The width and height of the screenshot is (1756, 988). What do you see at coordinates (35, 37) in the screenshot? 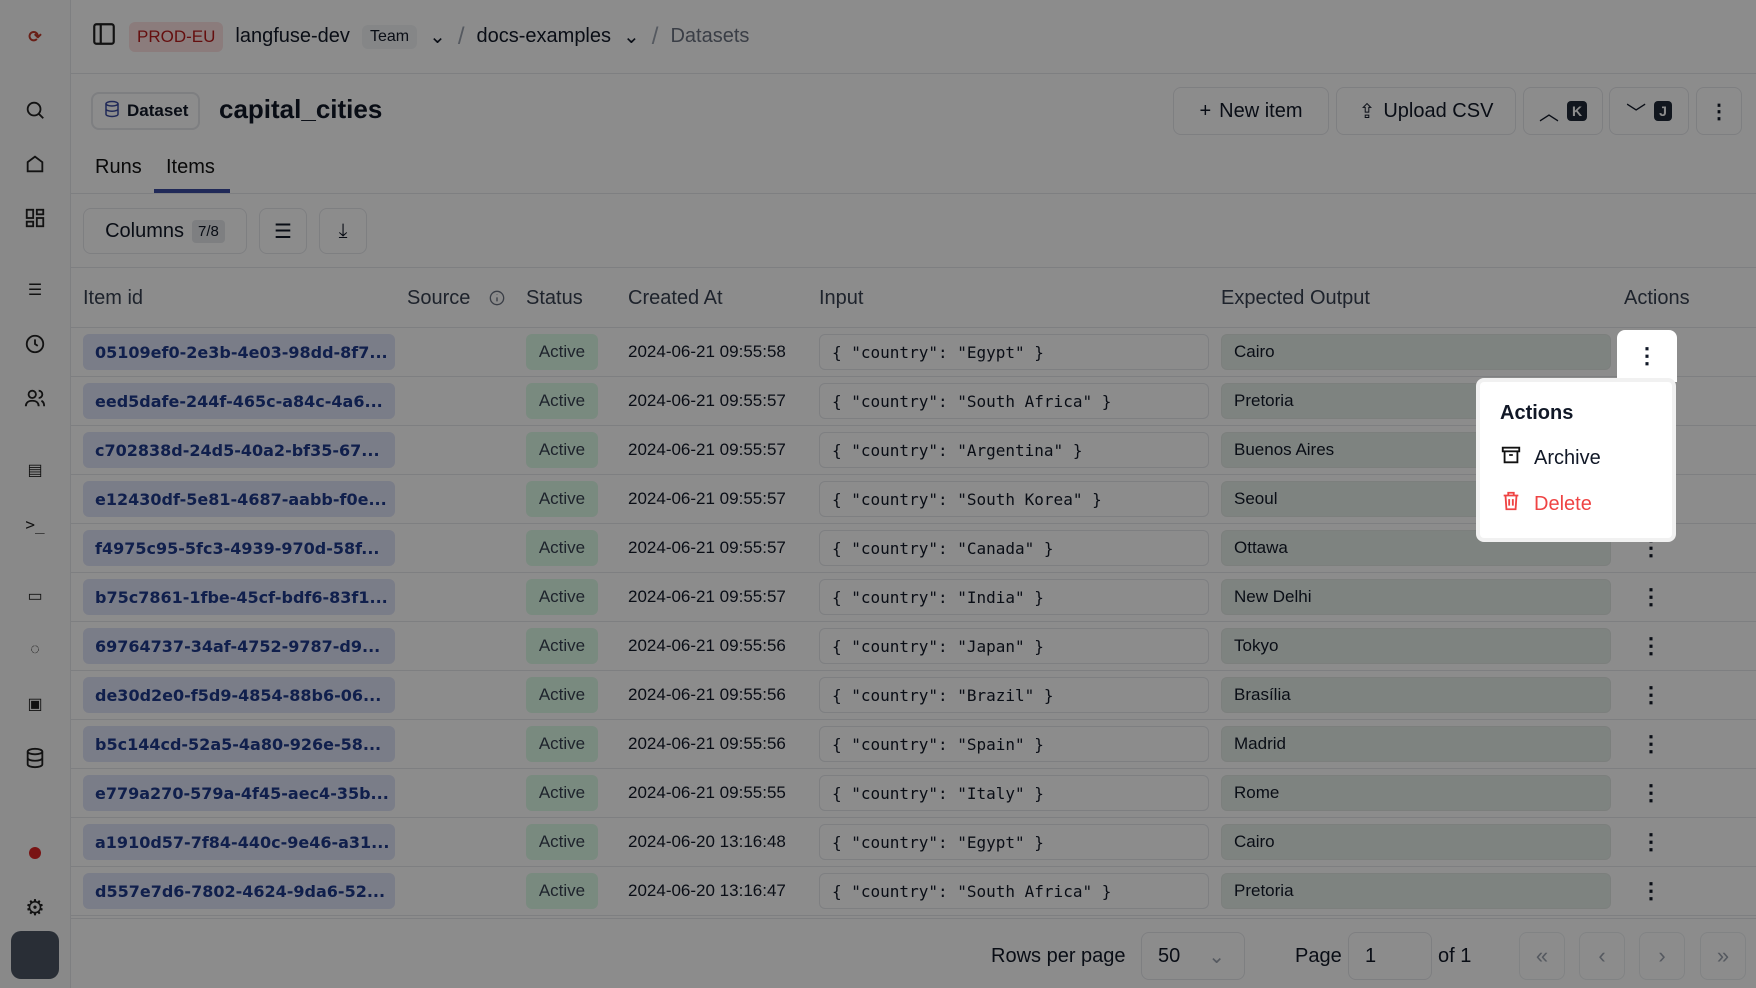
I see `langfuse-logo-icon: ⟳` at bounding box center [35, 37].